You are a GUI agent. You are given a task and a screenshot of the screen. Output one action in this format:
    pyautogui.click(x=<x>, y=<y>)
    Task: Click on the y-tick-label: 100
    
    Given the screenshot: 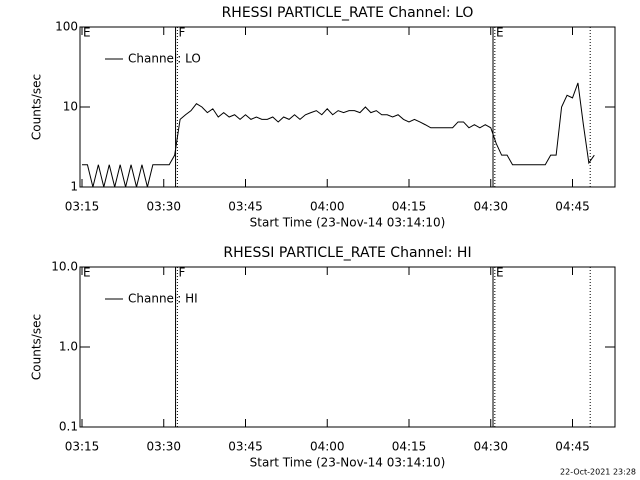 What is the action you would take?
    pyautogui.click(x=66, y=27)
    